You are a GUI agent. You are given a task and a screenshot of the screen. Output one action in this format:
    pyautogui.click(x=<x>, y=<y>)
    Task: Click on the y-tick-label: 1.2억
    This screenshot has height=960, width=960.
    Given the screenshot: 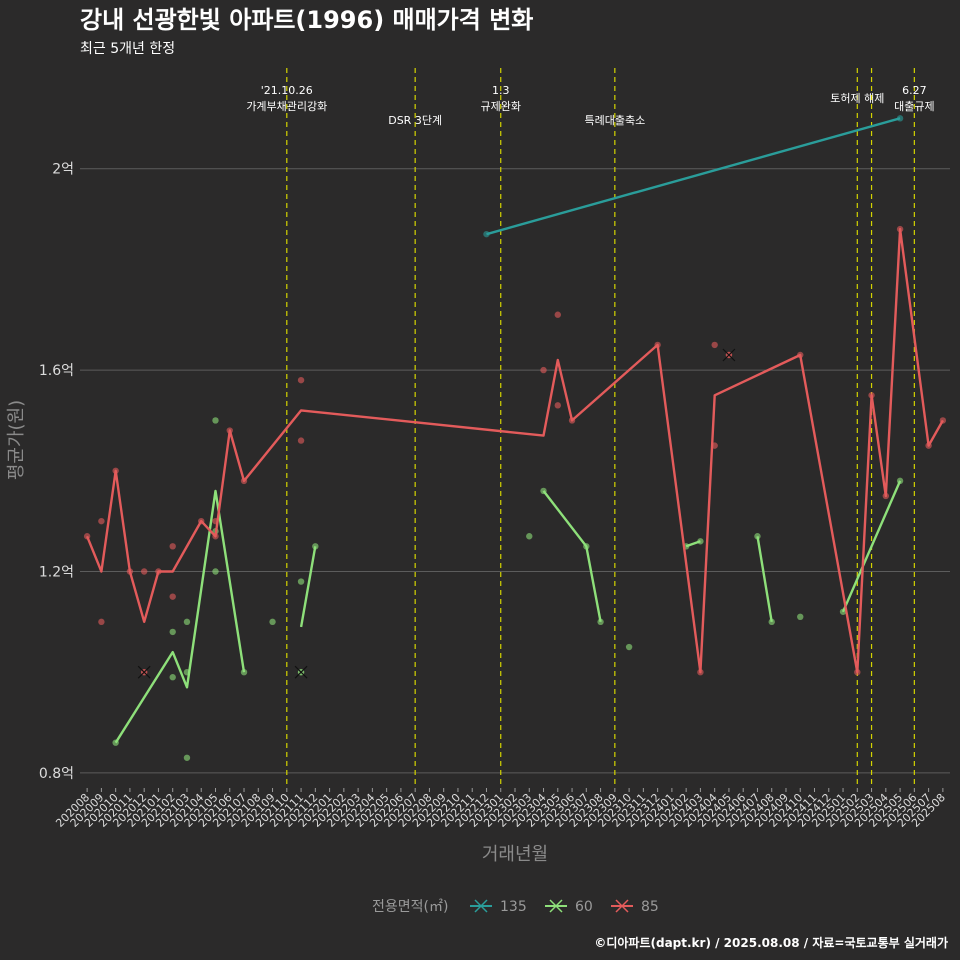 What is the action you would take?
    pyautogui.click(x=56, y=572)
    